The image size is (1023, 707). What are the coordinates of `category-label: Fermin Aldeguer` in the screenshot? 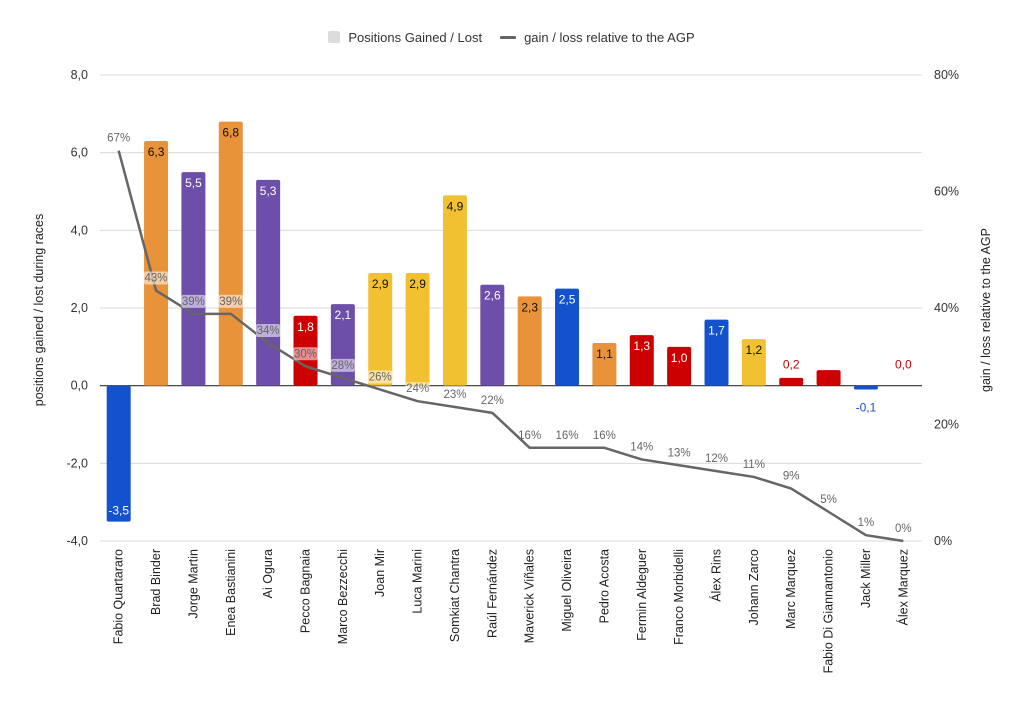 It's located at (642, 595).